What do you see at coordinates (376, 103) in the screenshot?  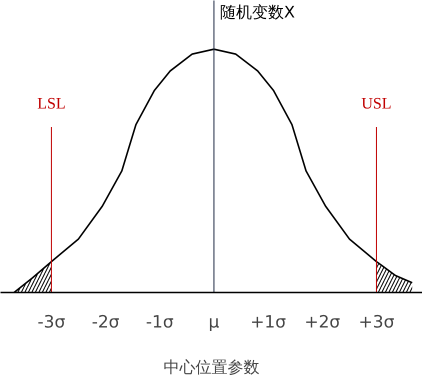 I see `ref-line-label: USL` at bounding box center [376, 103].